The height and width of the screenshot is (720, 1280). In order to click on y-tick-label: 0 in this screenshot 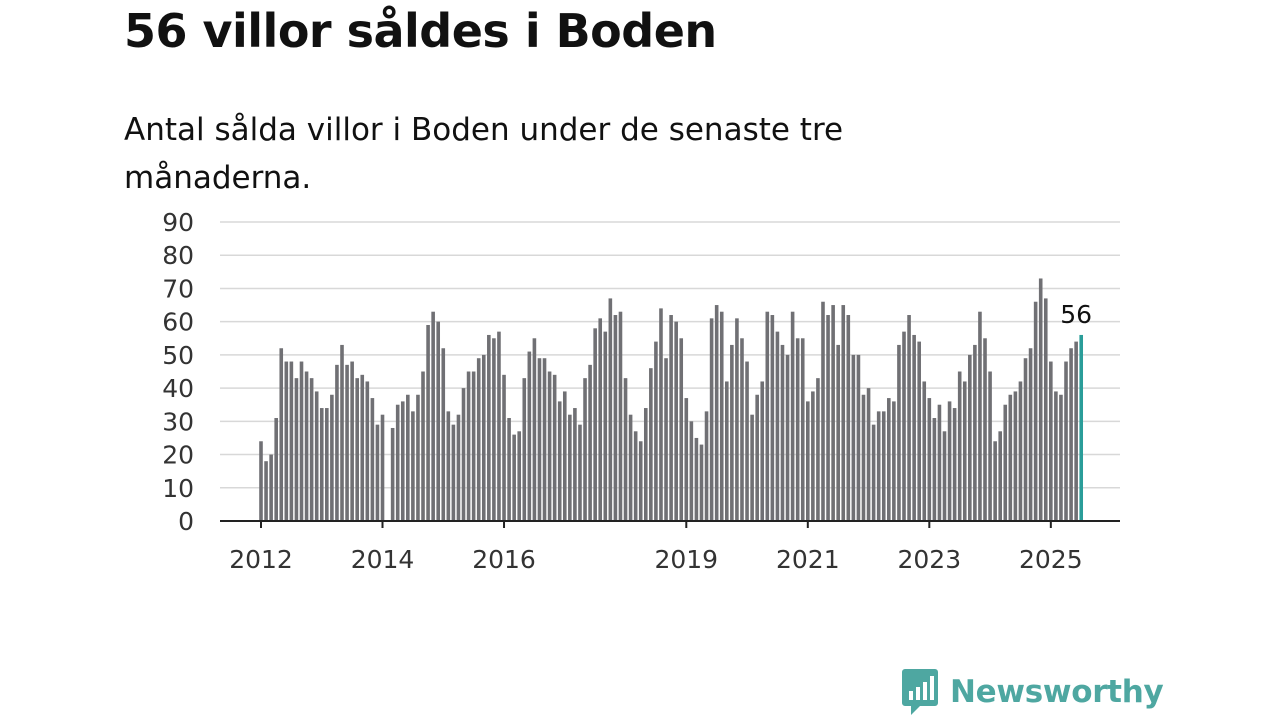, I will do `click(186, 521)`.